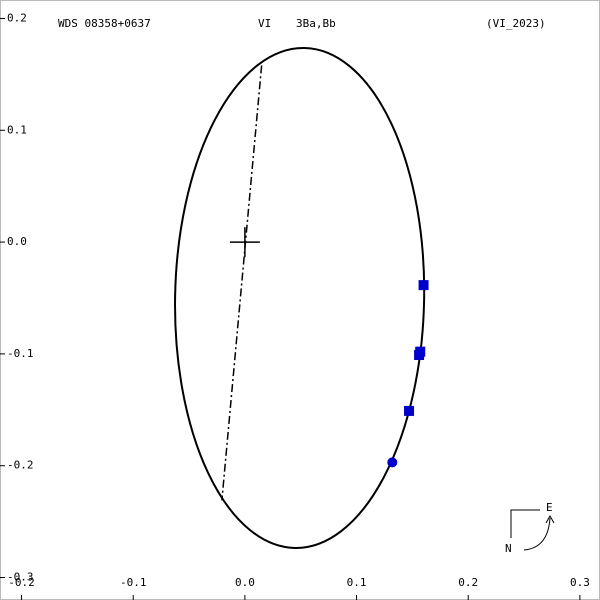 The image size is (600, 600). What do you see at coordinates (264, 23) in the screenshot?
I see `header-grade: VI` at bounding box center [264, 23].